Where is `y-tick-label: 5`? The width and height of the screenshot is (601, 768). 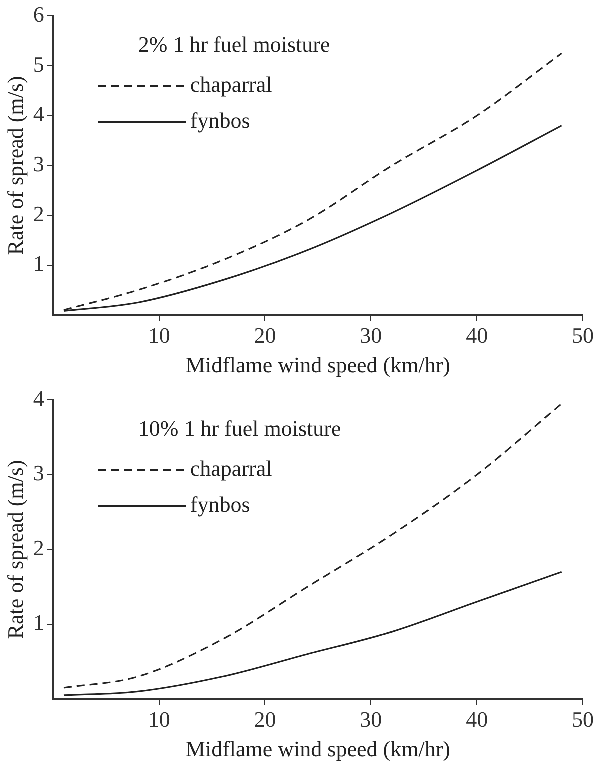 y-tick-label: 5 is located at coordinates (38, 64).